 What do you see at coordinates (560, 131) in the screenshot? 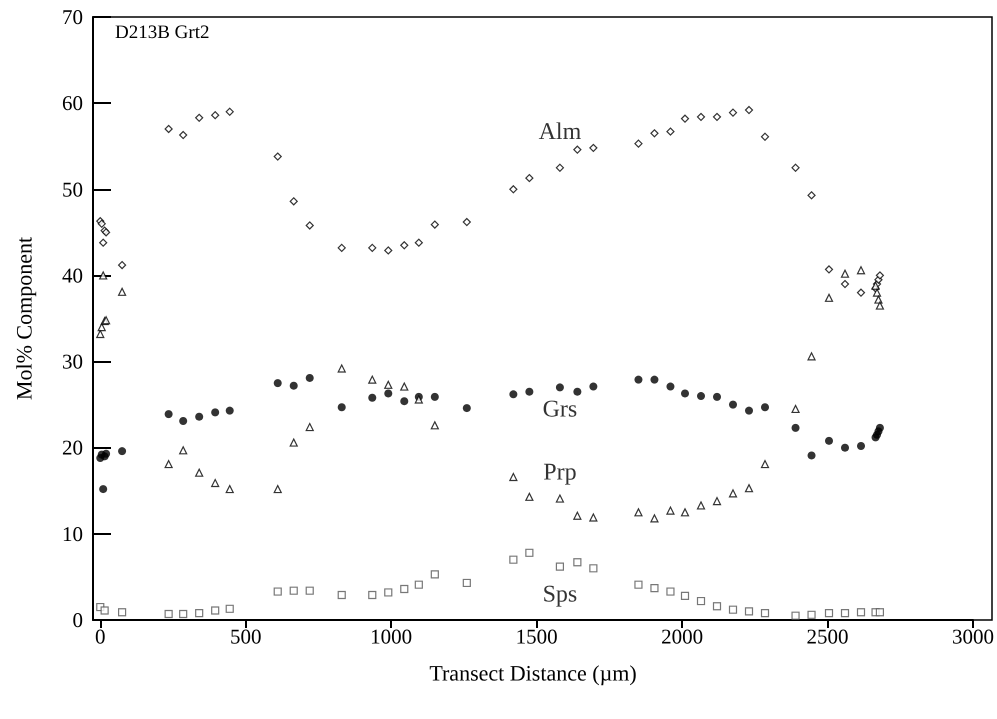
I see `series-label: Alm` at bounding box center [560, 131].